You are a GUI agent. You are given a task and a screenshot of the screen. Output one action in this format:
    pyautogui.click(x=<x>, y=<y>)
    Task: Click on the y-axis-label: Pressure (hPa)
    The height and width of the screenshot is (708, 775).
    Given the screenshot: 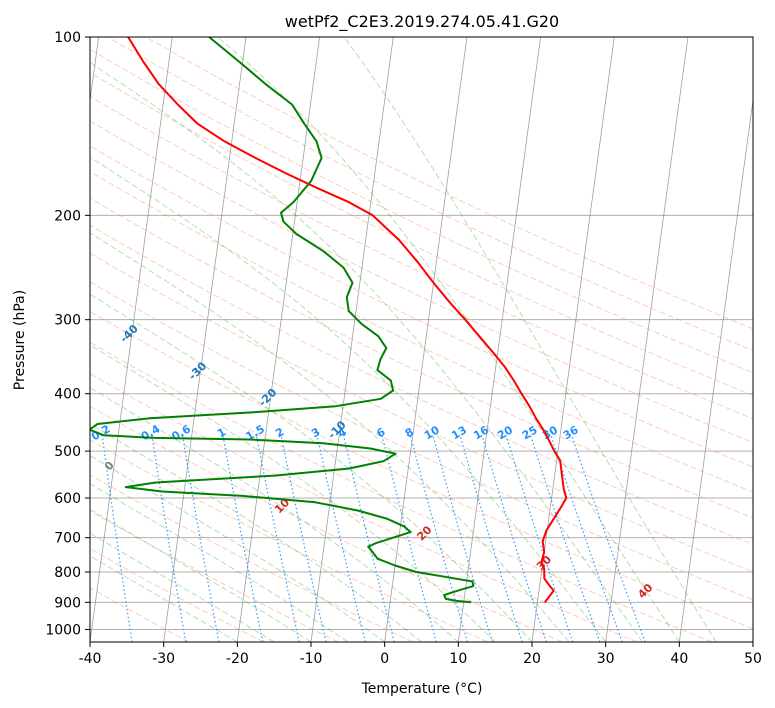 What is the action you would take?
    pyautogui.click(x=20, y=340)
    